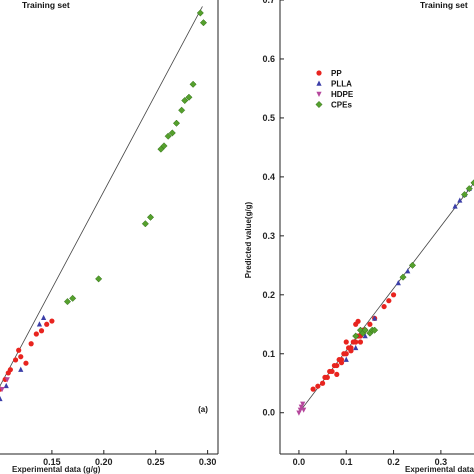 The image size is (474, 474). What do you see at coordinates (56, 469) in the screenshot?
I see `panel-a-x-axis-title: Experimental data (g/g)` at bounding box center [56, 469].